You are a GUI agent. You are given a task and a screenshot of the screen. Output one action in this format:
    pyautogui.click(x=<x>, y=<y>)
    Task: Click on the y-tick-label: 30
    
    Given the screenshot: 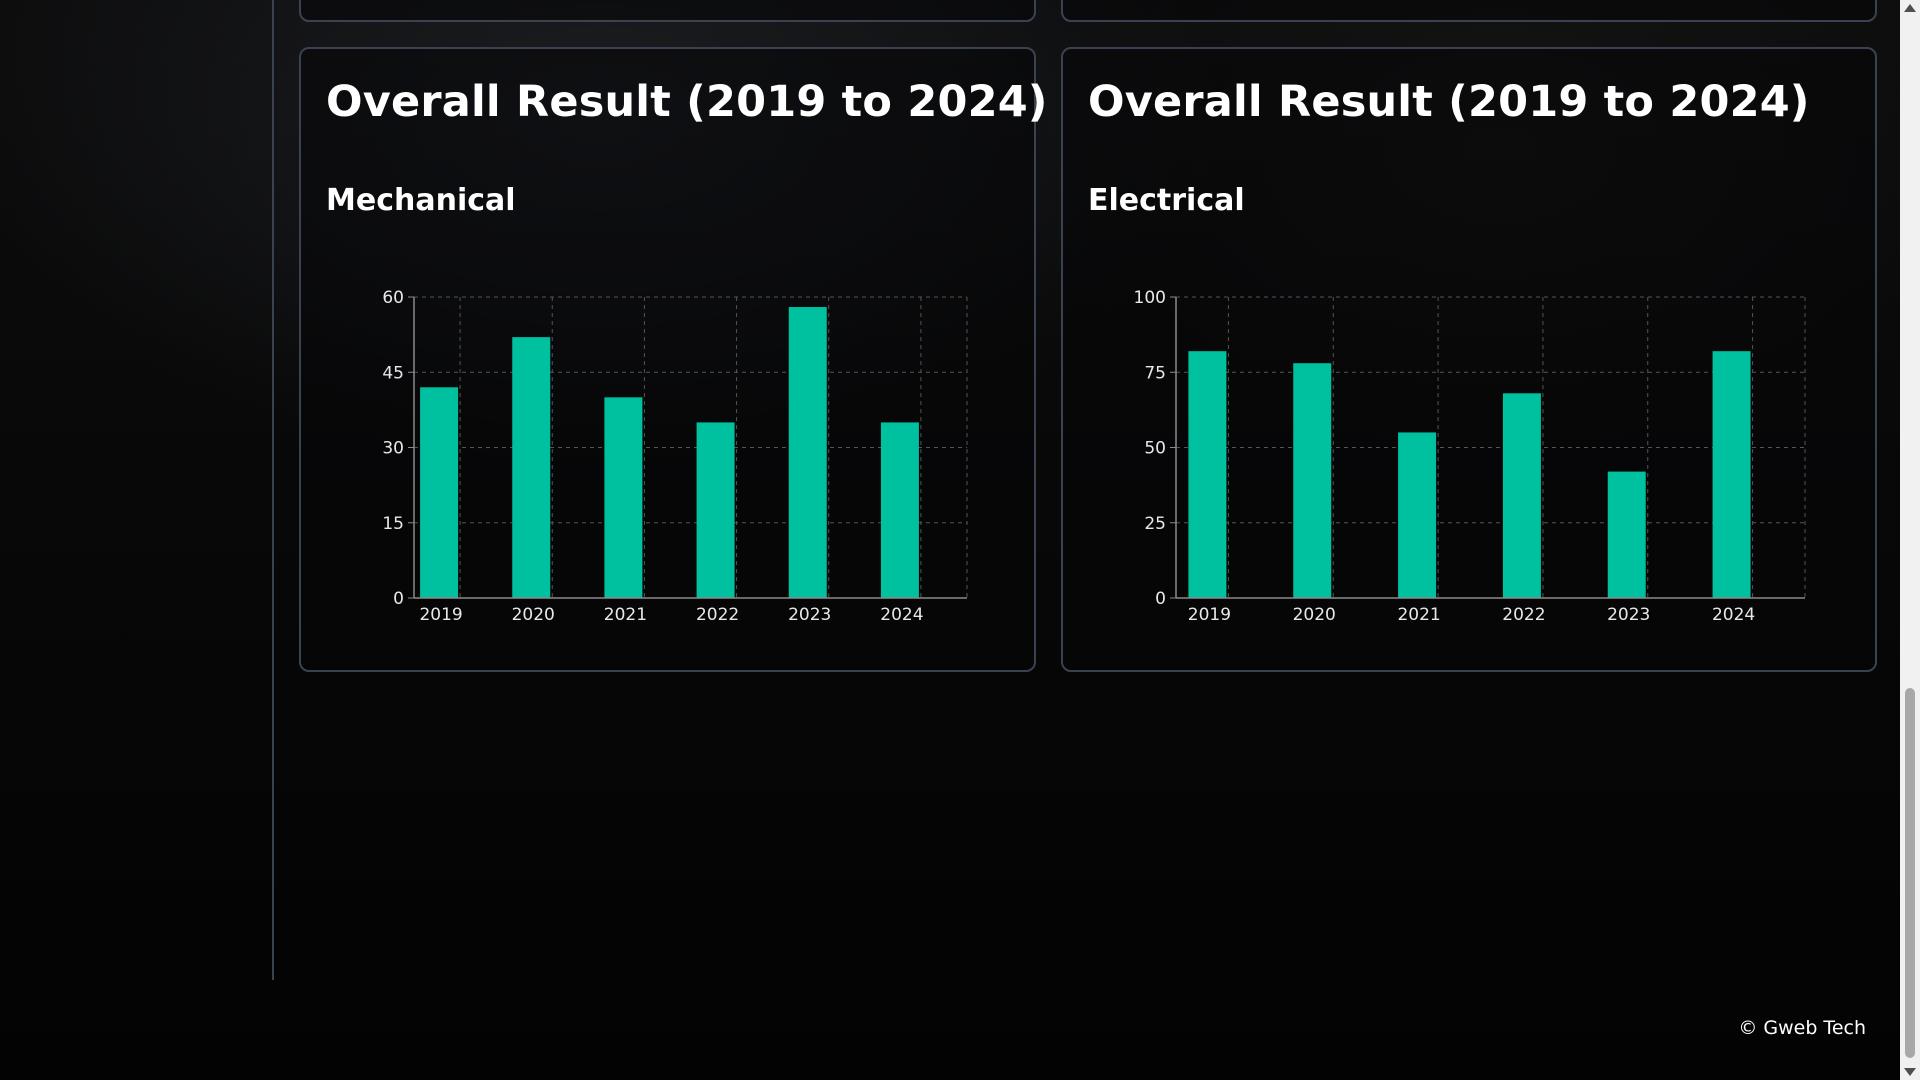 What is the action you would take?
    pyautogui.click(x=393, y=449)
    